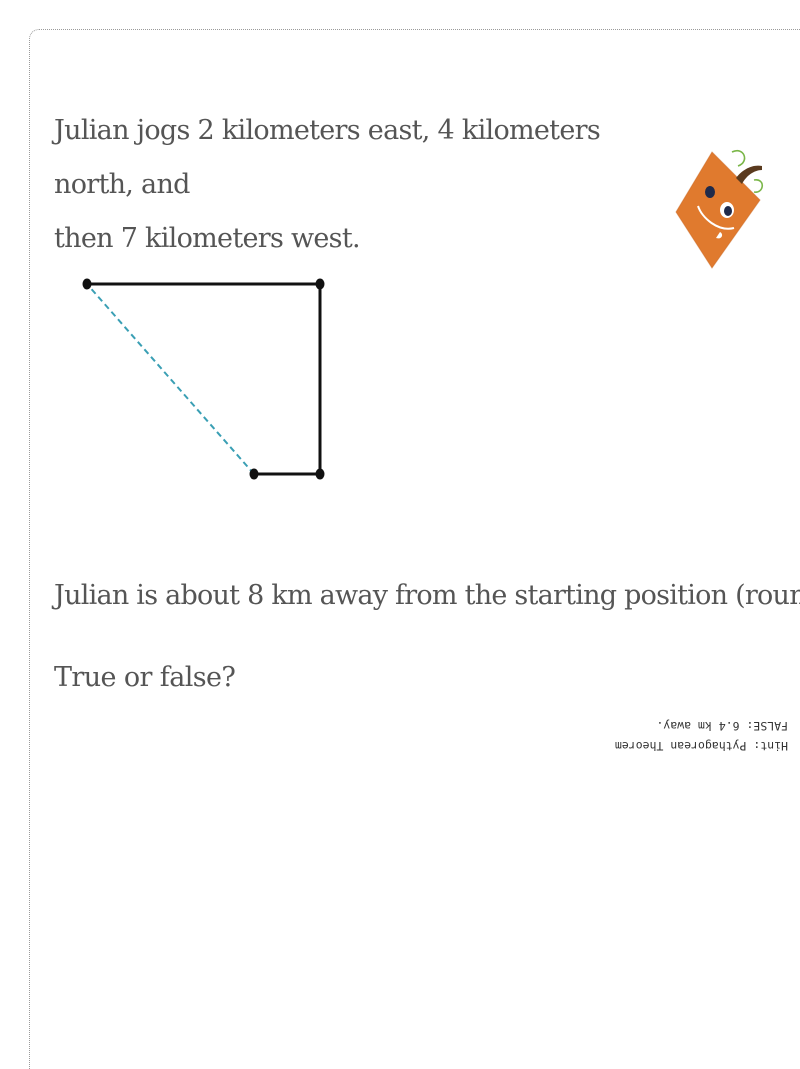  Describe the element at coordinates (758, 186) in the screenshot. I see `vine-curl-right` at that location.